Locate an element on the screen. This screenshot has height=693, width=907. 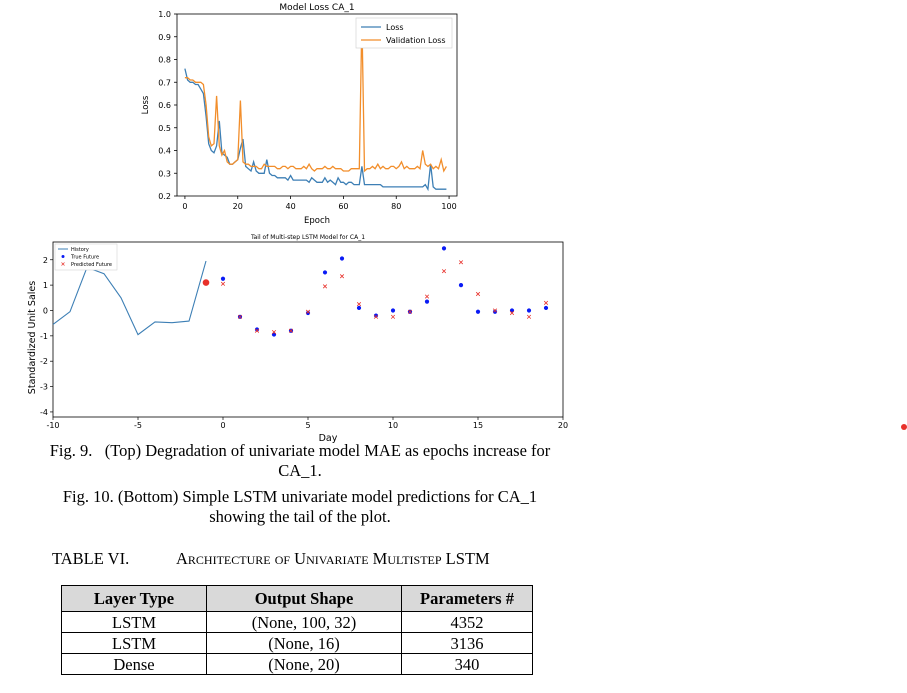
y-axis-label: Loss is located at coordinates (146, 104).